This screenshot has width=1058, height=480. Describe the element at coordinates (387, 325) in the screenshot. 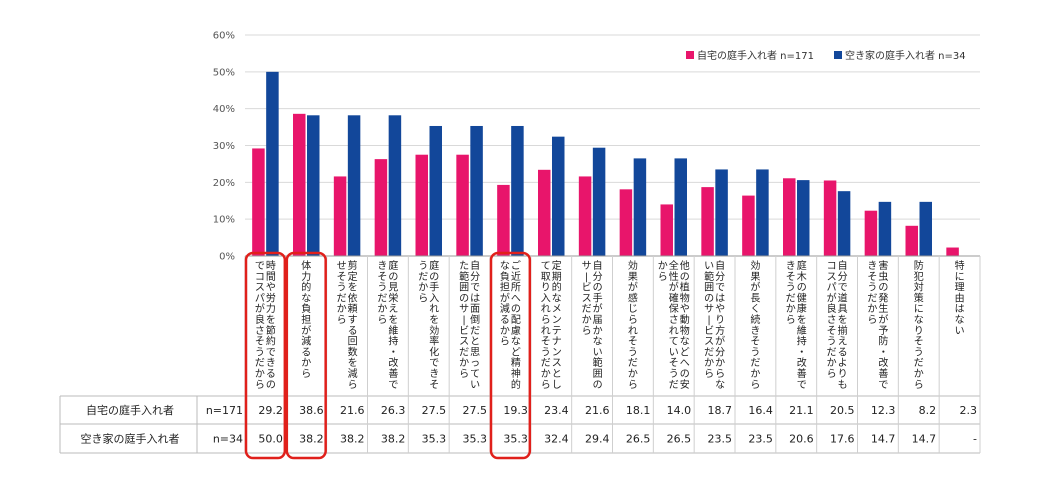

I see `category-label: 庭の見栄えを維持・改善できそうだから` at that location.